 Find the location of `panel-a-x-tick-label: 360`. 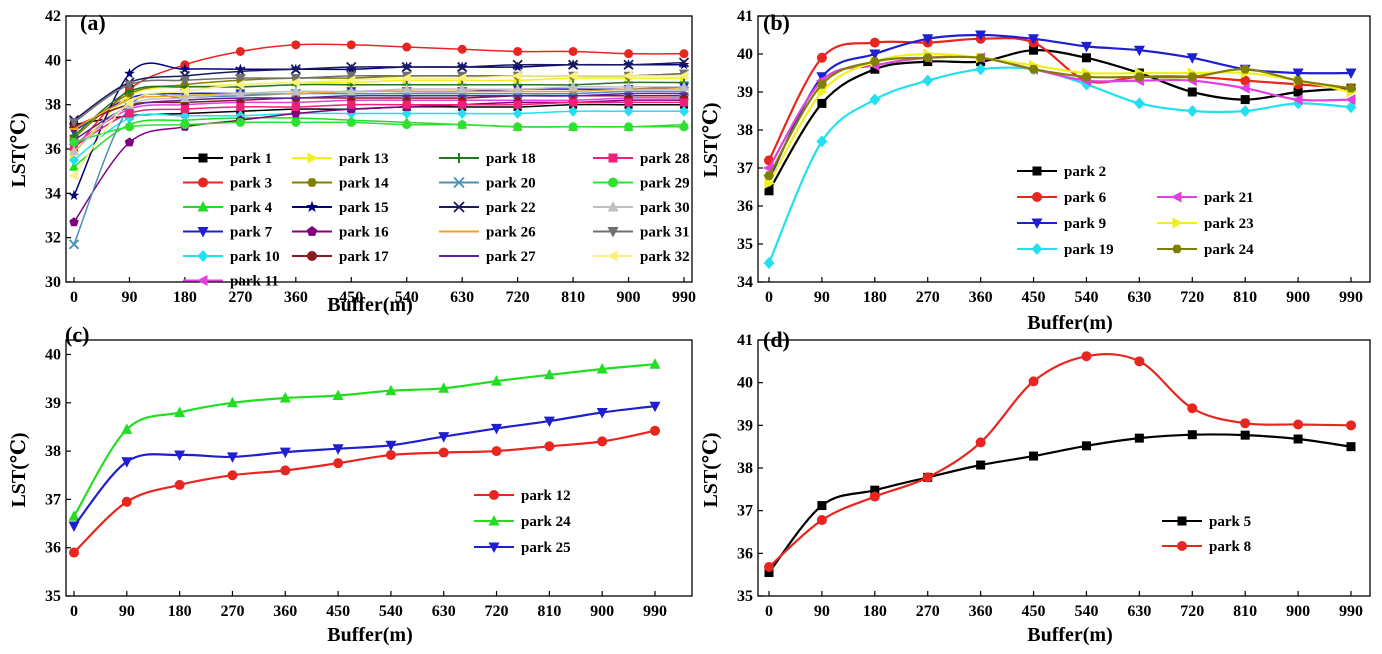

panel-a-x-tick-label: 360 is located at coordinates (296, 297).